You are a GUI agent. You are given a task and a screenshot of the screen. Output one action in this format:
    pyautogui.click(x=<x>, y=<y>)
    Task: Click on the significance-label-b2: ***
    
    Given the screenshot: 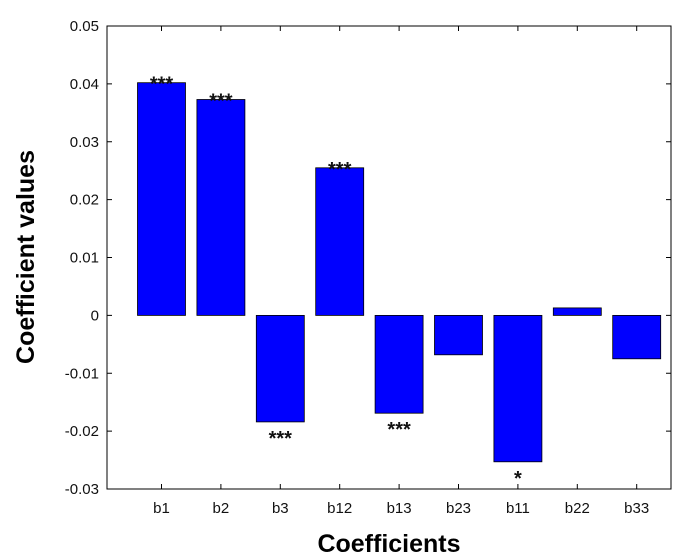 What is the action you would take?
    pyautogui.click(x=221, y=102)
    